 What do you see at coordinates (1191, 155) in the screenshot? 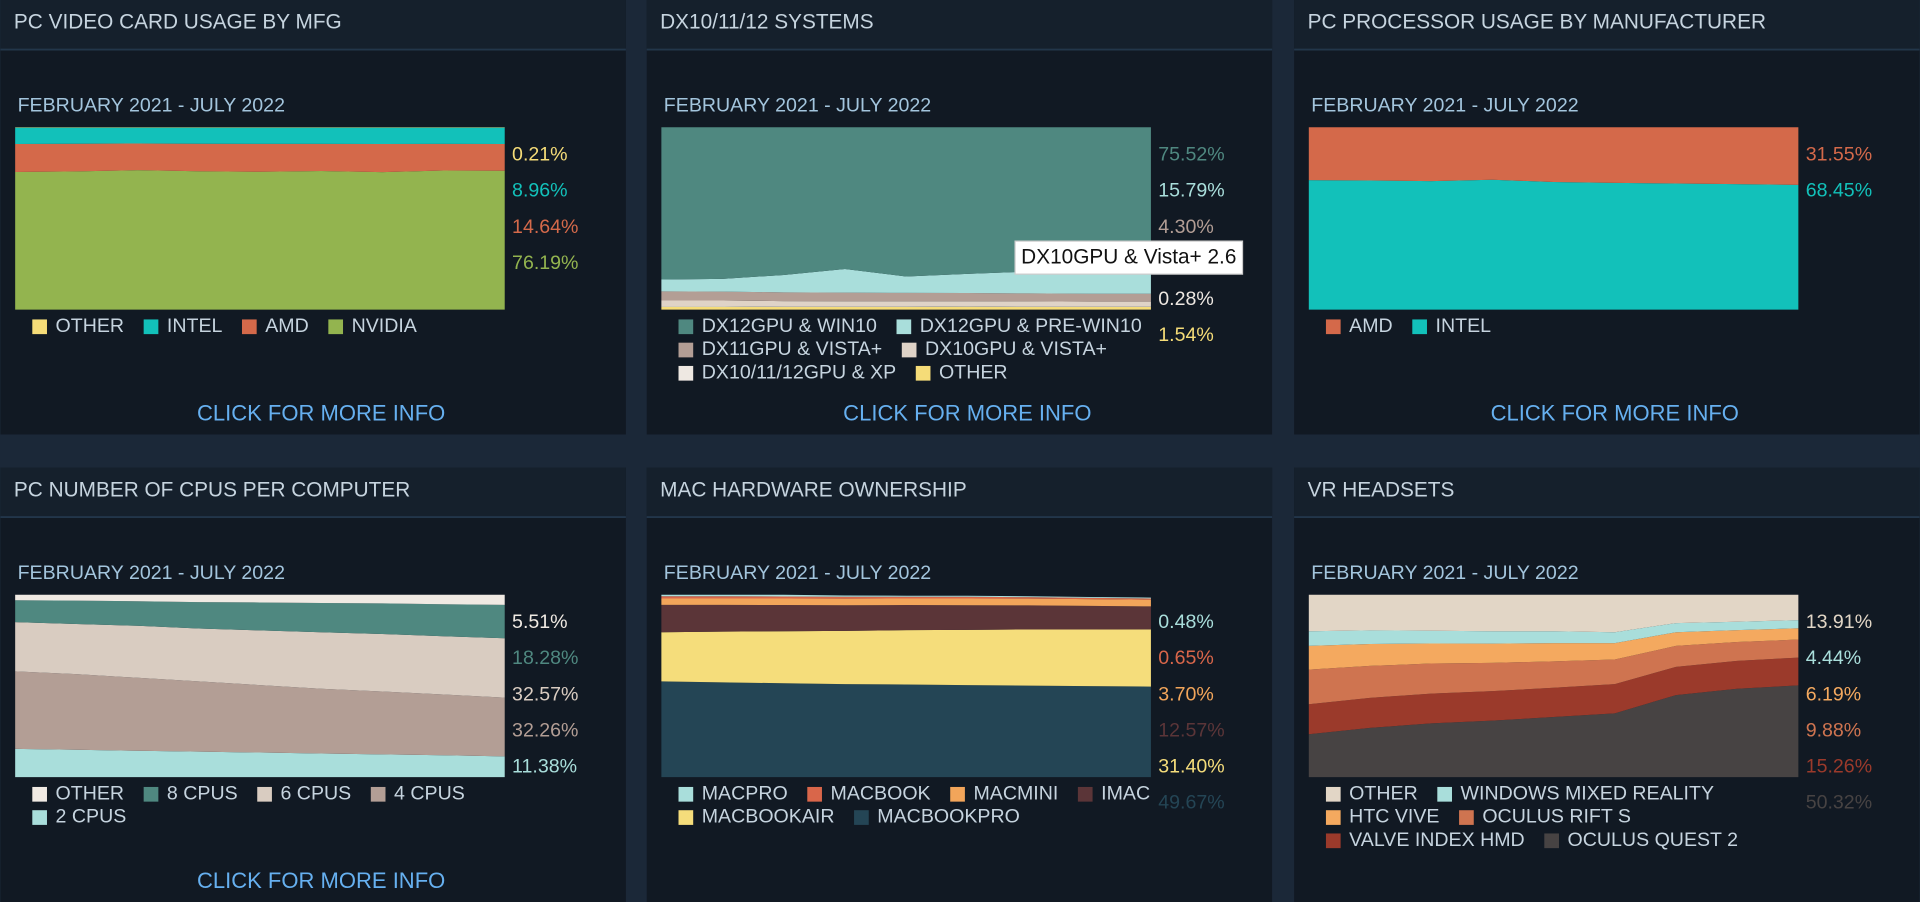
I see `value-label: 75.52%` at bounding box center [1191, 155].